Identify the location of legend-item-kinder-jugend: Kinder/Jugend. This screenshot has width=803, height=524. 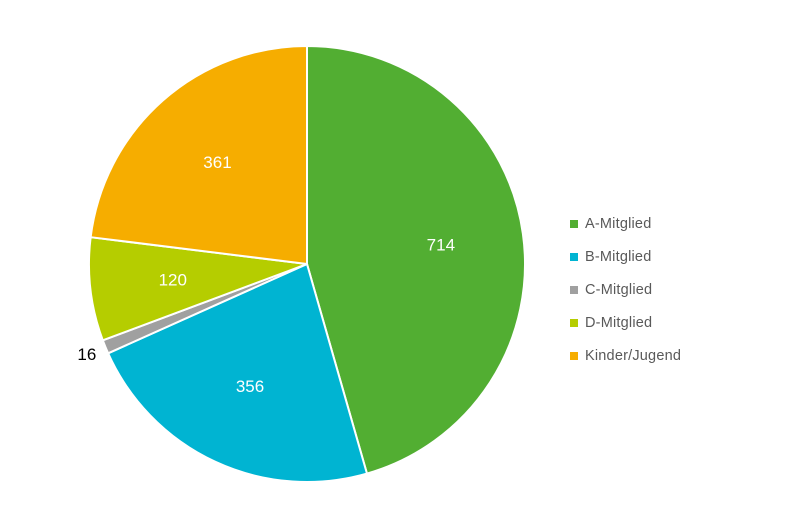
(625, 355).